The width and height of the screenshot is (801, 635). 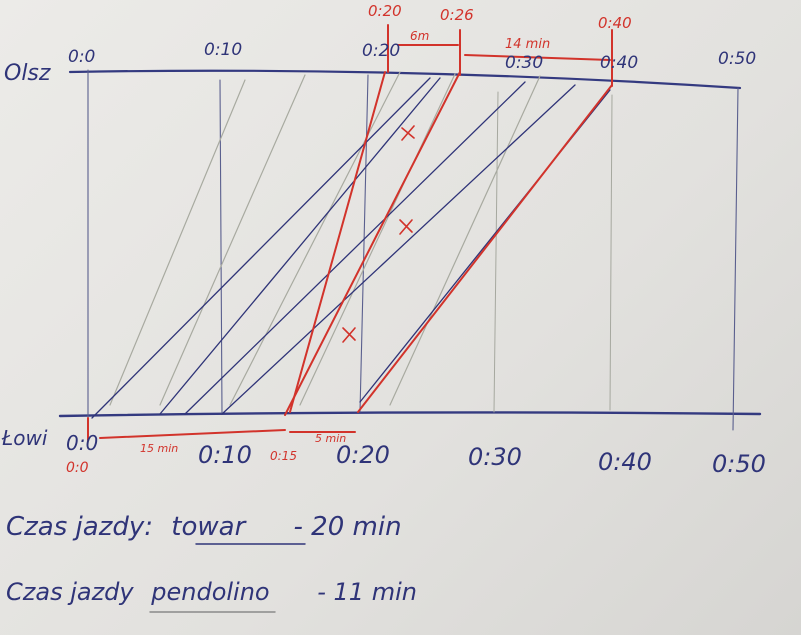 I want to click on note-train: towar, so click(x=209, y=527).